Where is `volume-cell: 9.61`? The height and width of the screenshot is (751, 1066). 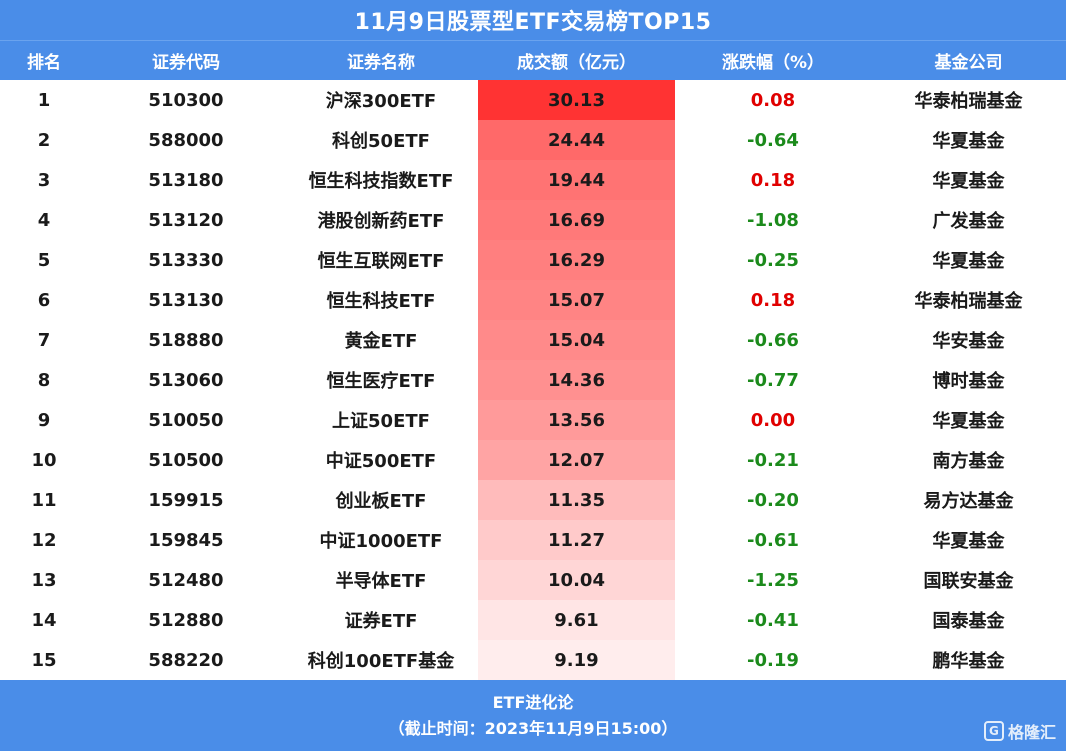
volume-cell: 9.61 is located at coordinates (576, 620).